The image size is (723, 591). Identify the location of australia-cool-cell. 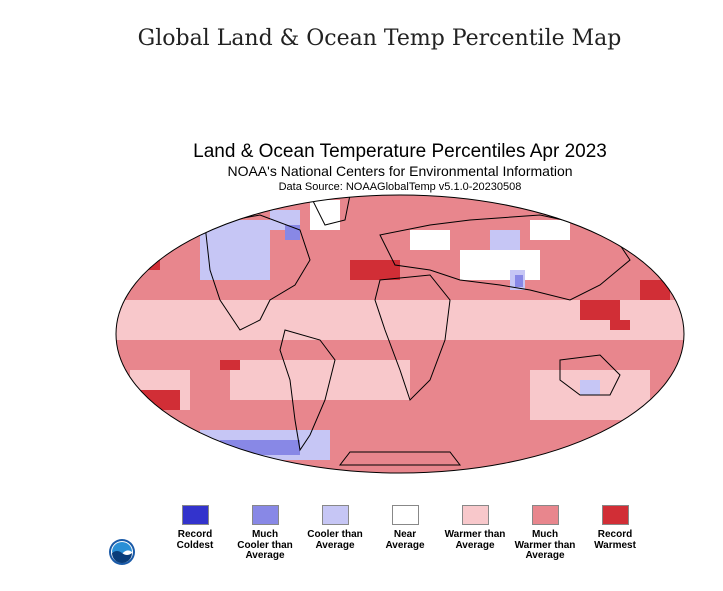
(590, 387).